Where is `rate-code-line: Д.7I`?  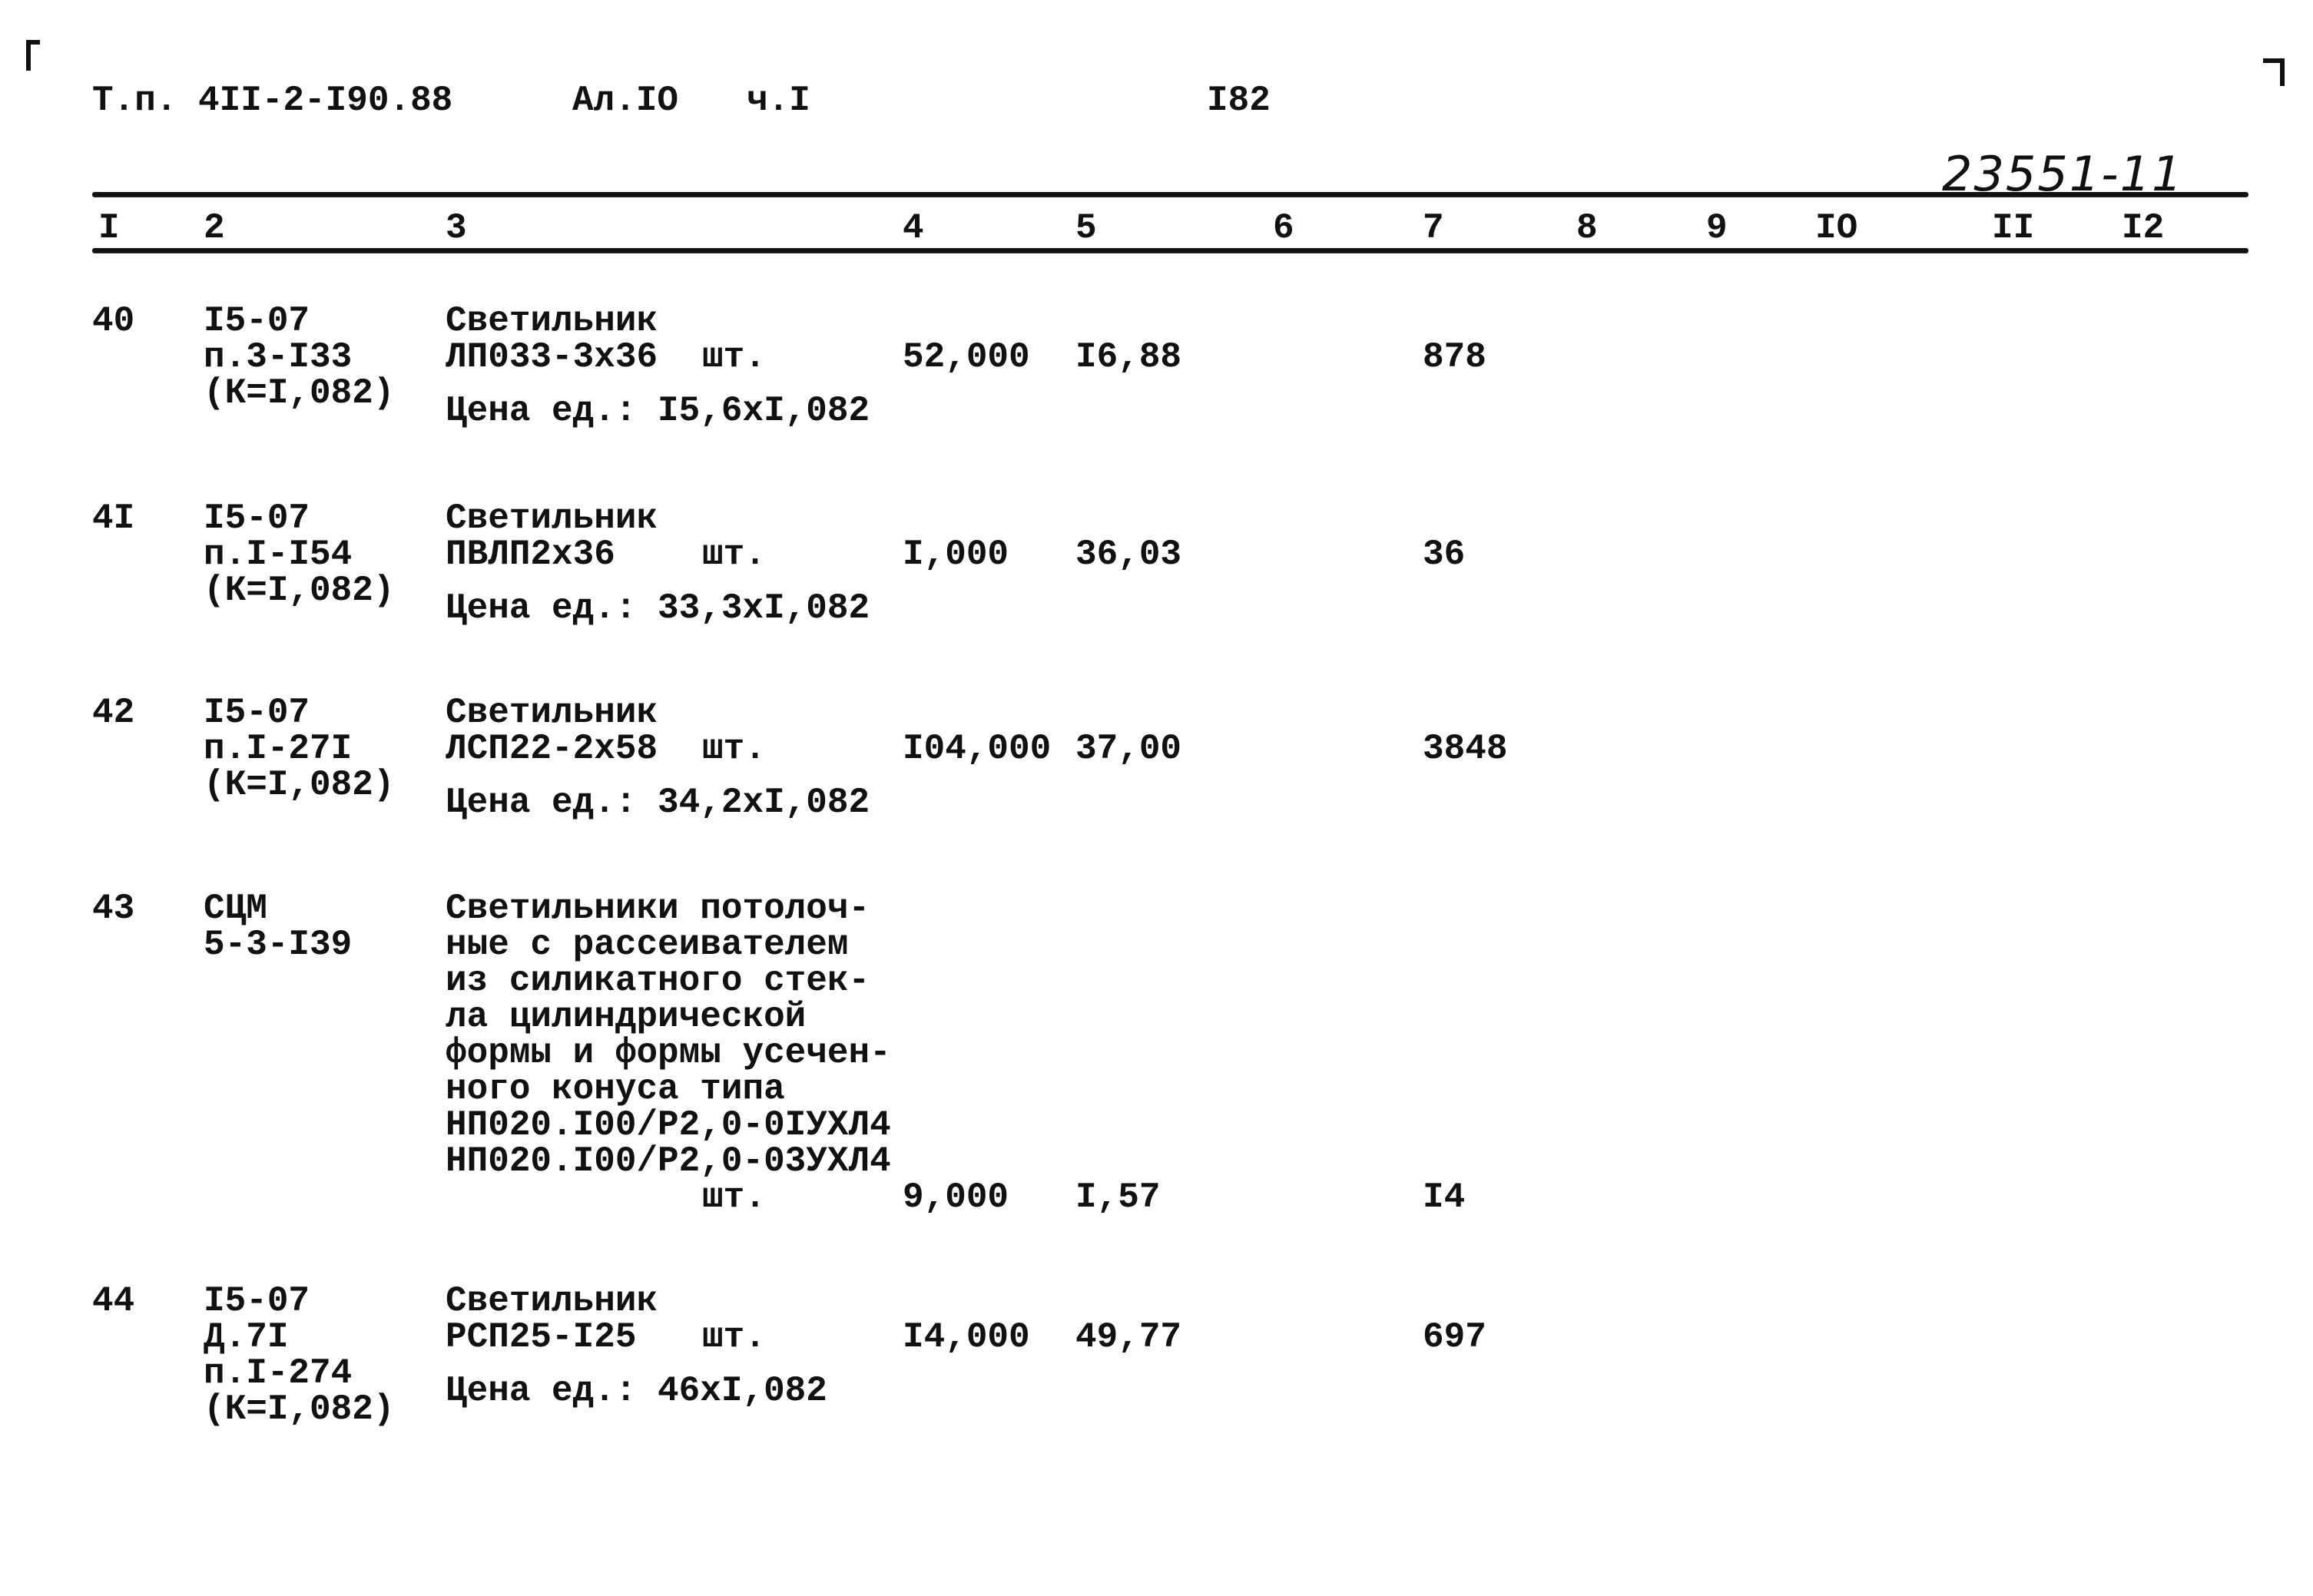
rate-code-line: Д.7I is located at coordinates (247, 1337).